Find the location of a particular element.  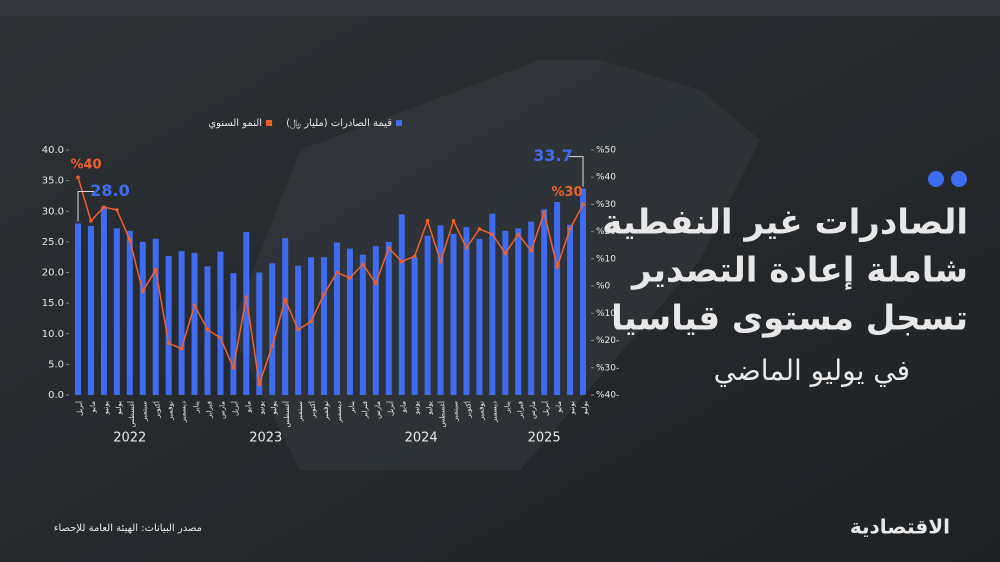

y-tick-label: 25.0 is located at coordinates (53, 242).